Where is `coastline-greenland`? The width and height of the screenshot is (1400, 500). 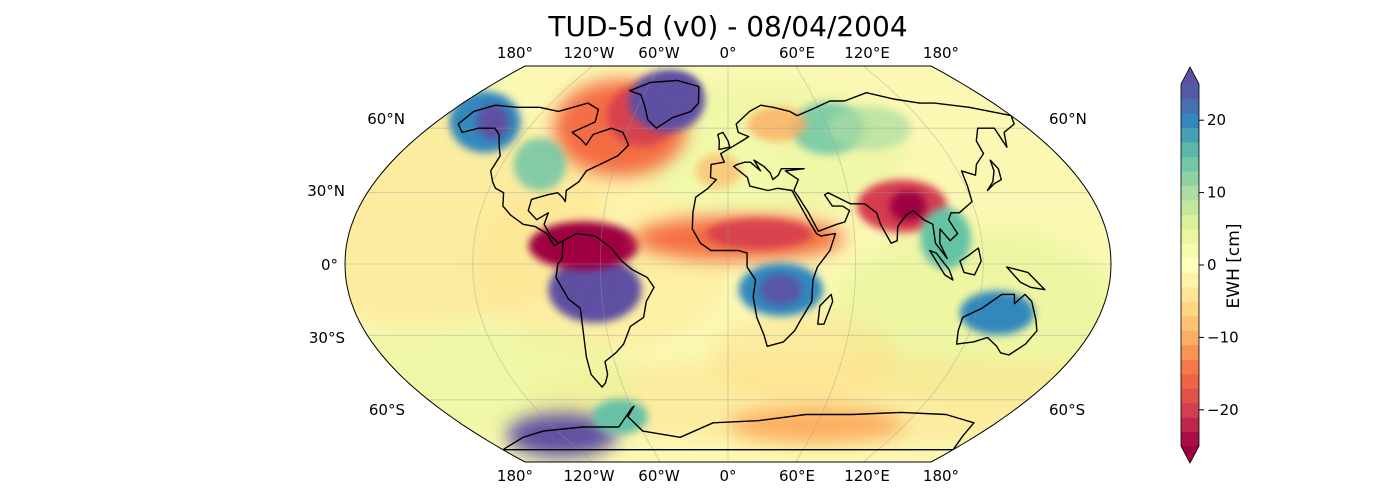
coastline-greenland is located at coordinates (664, 104).